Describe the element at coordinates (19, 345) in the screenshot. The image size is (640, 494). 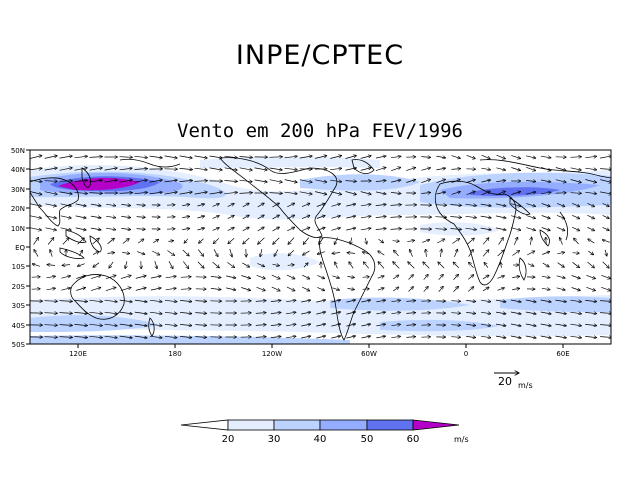
I see `lat-label-50s: 50S` at that location.